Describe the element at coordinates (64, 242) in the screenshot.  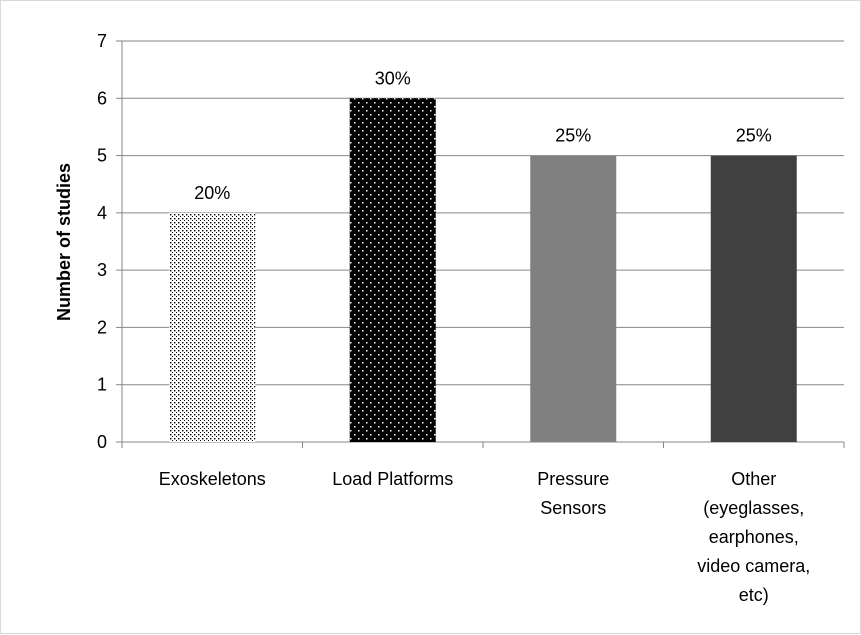
I see `y-axis-title: Number of studies` at that location.